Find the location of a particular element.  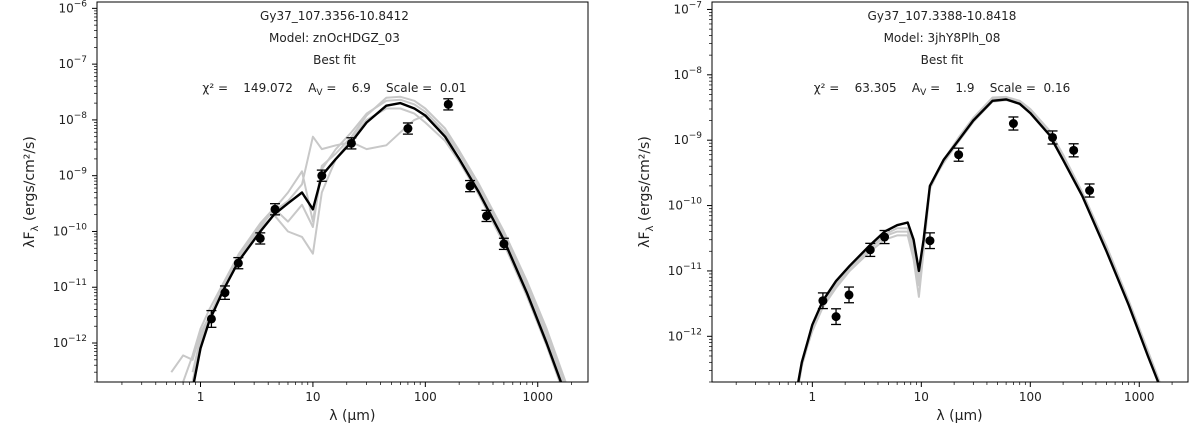

y-axis-label: λFλ (ergs/cm²/s) is located at coordinates (31, 192).